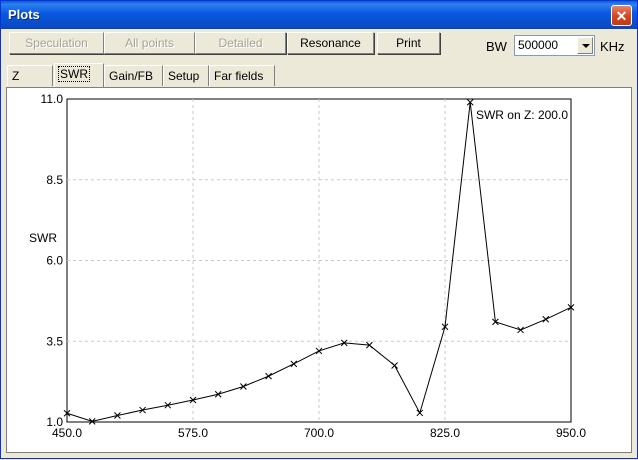  I want to click on x-tick-label: 575.0, so click(193, 433).